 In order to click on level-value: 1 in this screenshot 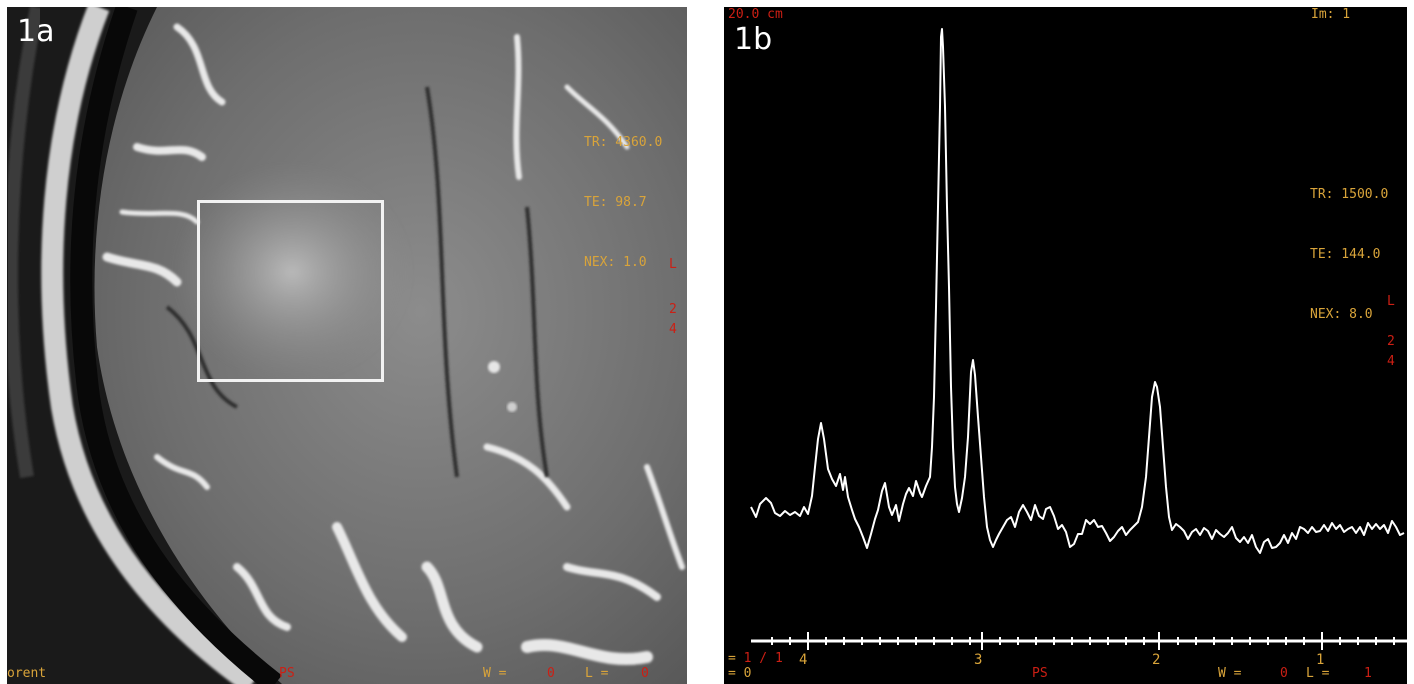, I will do `click(1368, 673)`.